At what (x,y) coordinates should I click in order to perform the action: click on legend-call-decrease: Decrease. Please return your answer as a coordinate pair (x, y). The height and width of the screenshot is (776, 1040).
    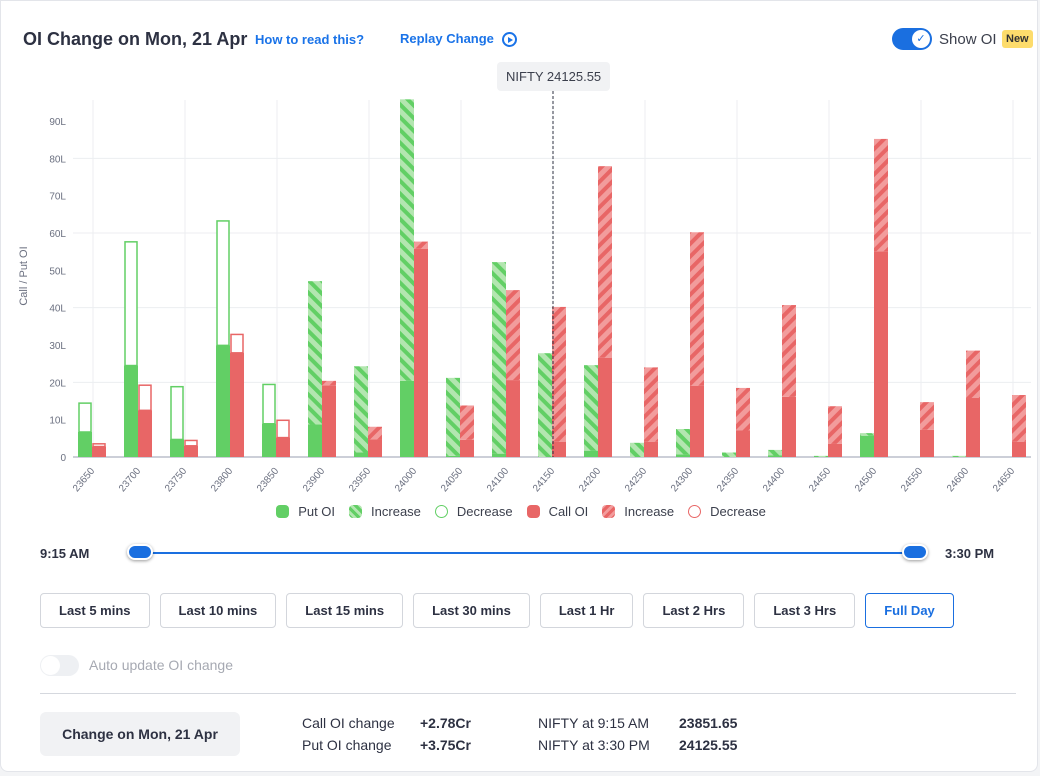
    Looking at the image, I should click on (727, 511).